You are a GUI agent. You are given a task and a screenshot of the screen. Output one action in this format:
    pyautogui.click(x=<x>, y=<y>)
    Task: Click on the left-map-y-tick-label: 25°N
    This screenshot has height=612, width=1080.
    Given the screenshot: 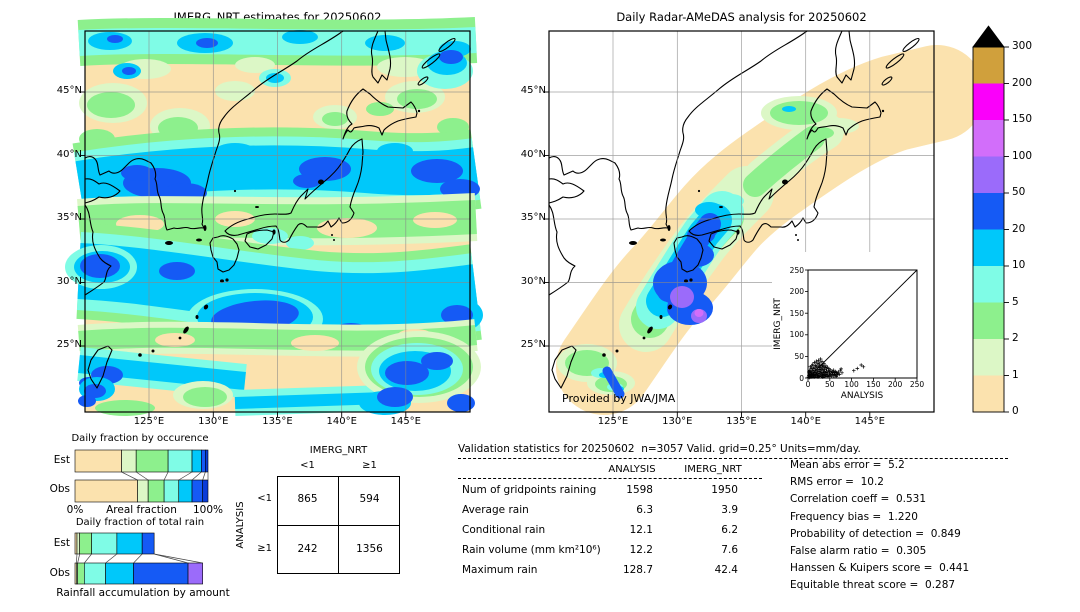 What is the action you would take?
    pyautogui.click(x=69, y=344)
    